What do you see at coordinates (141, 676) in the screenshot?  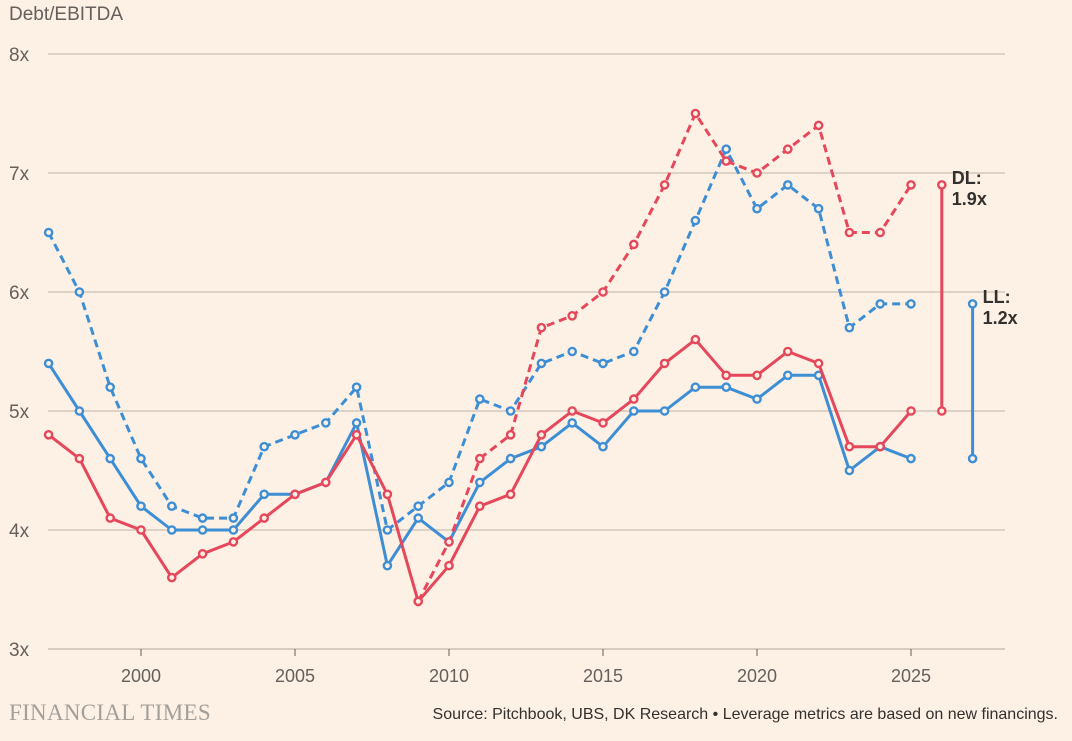 I see `x-tick-label: 2000` at bounding box center [141, 676].